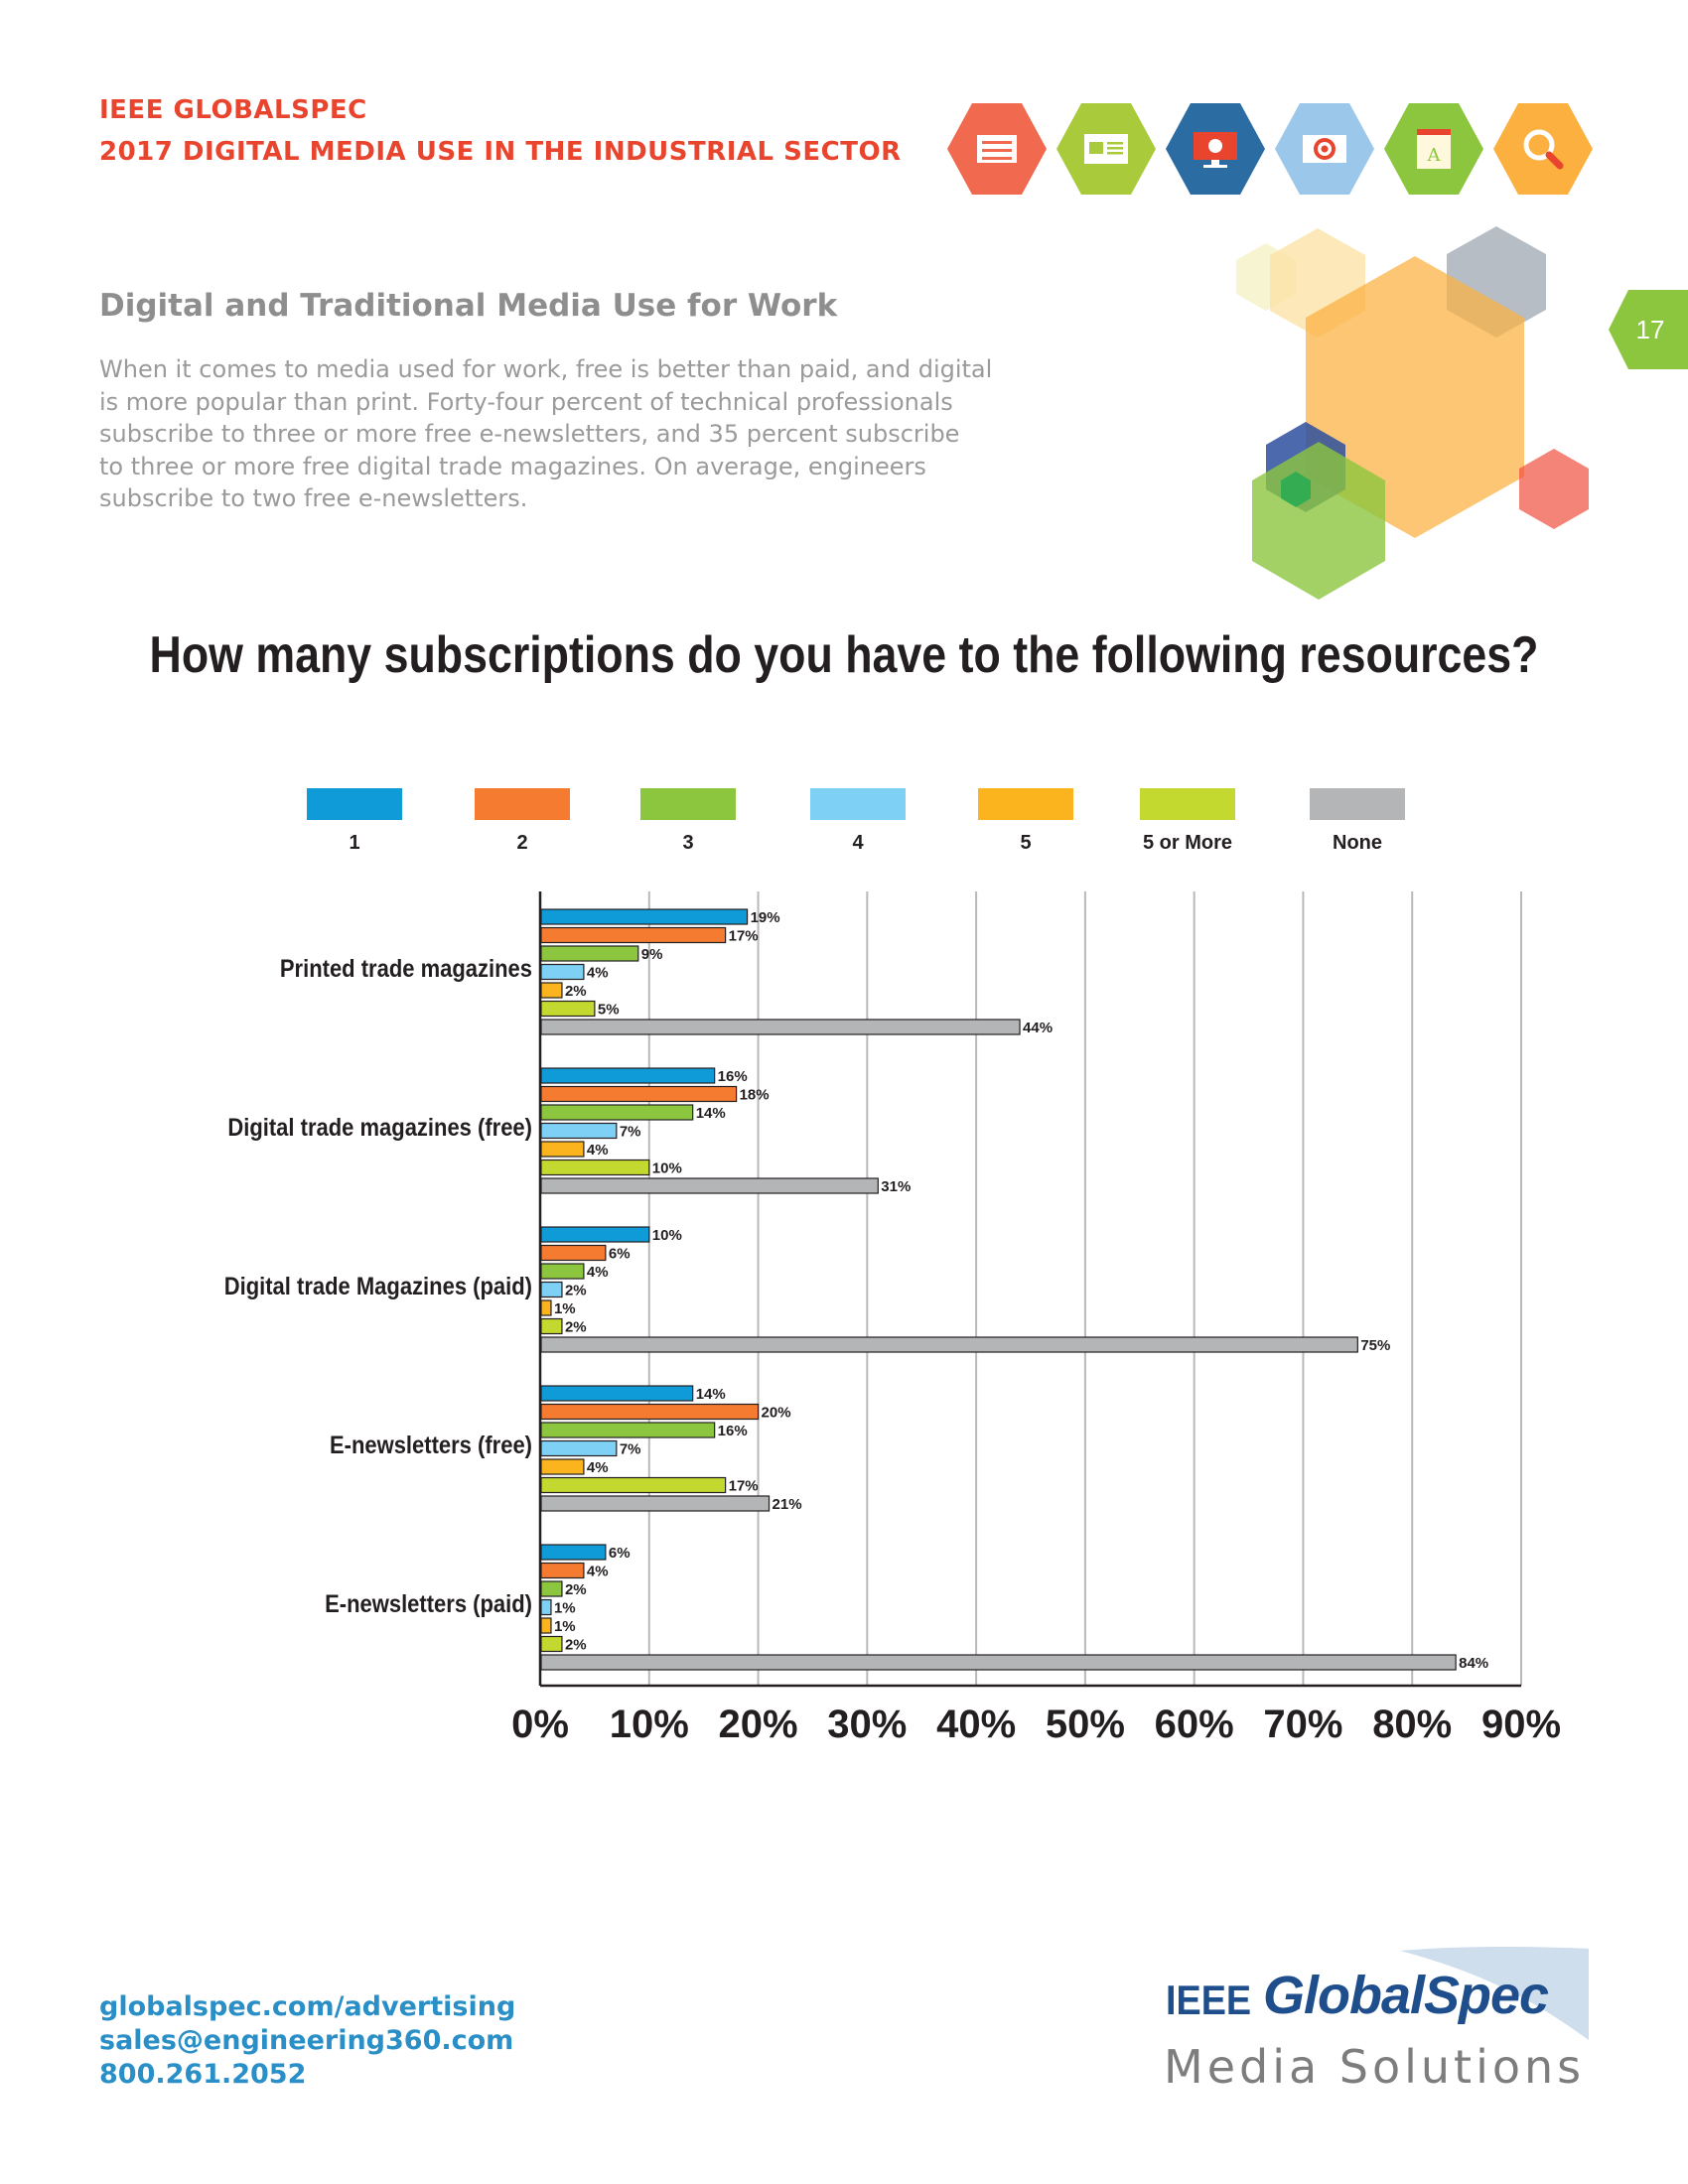 This screenshot has width=1688, height=2184. What do you see at coordinates (620, 1254) in the screenshot?
I see `data-label: 6%` at bounding box center [620, 1254].